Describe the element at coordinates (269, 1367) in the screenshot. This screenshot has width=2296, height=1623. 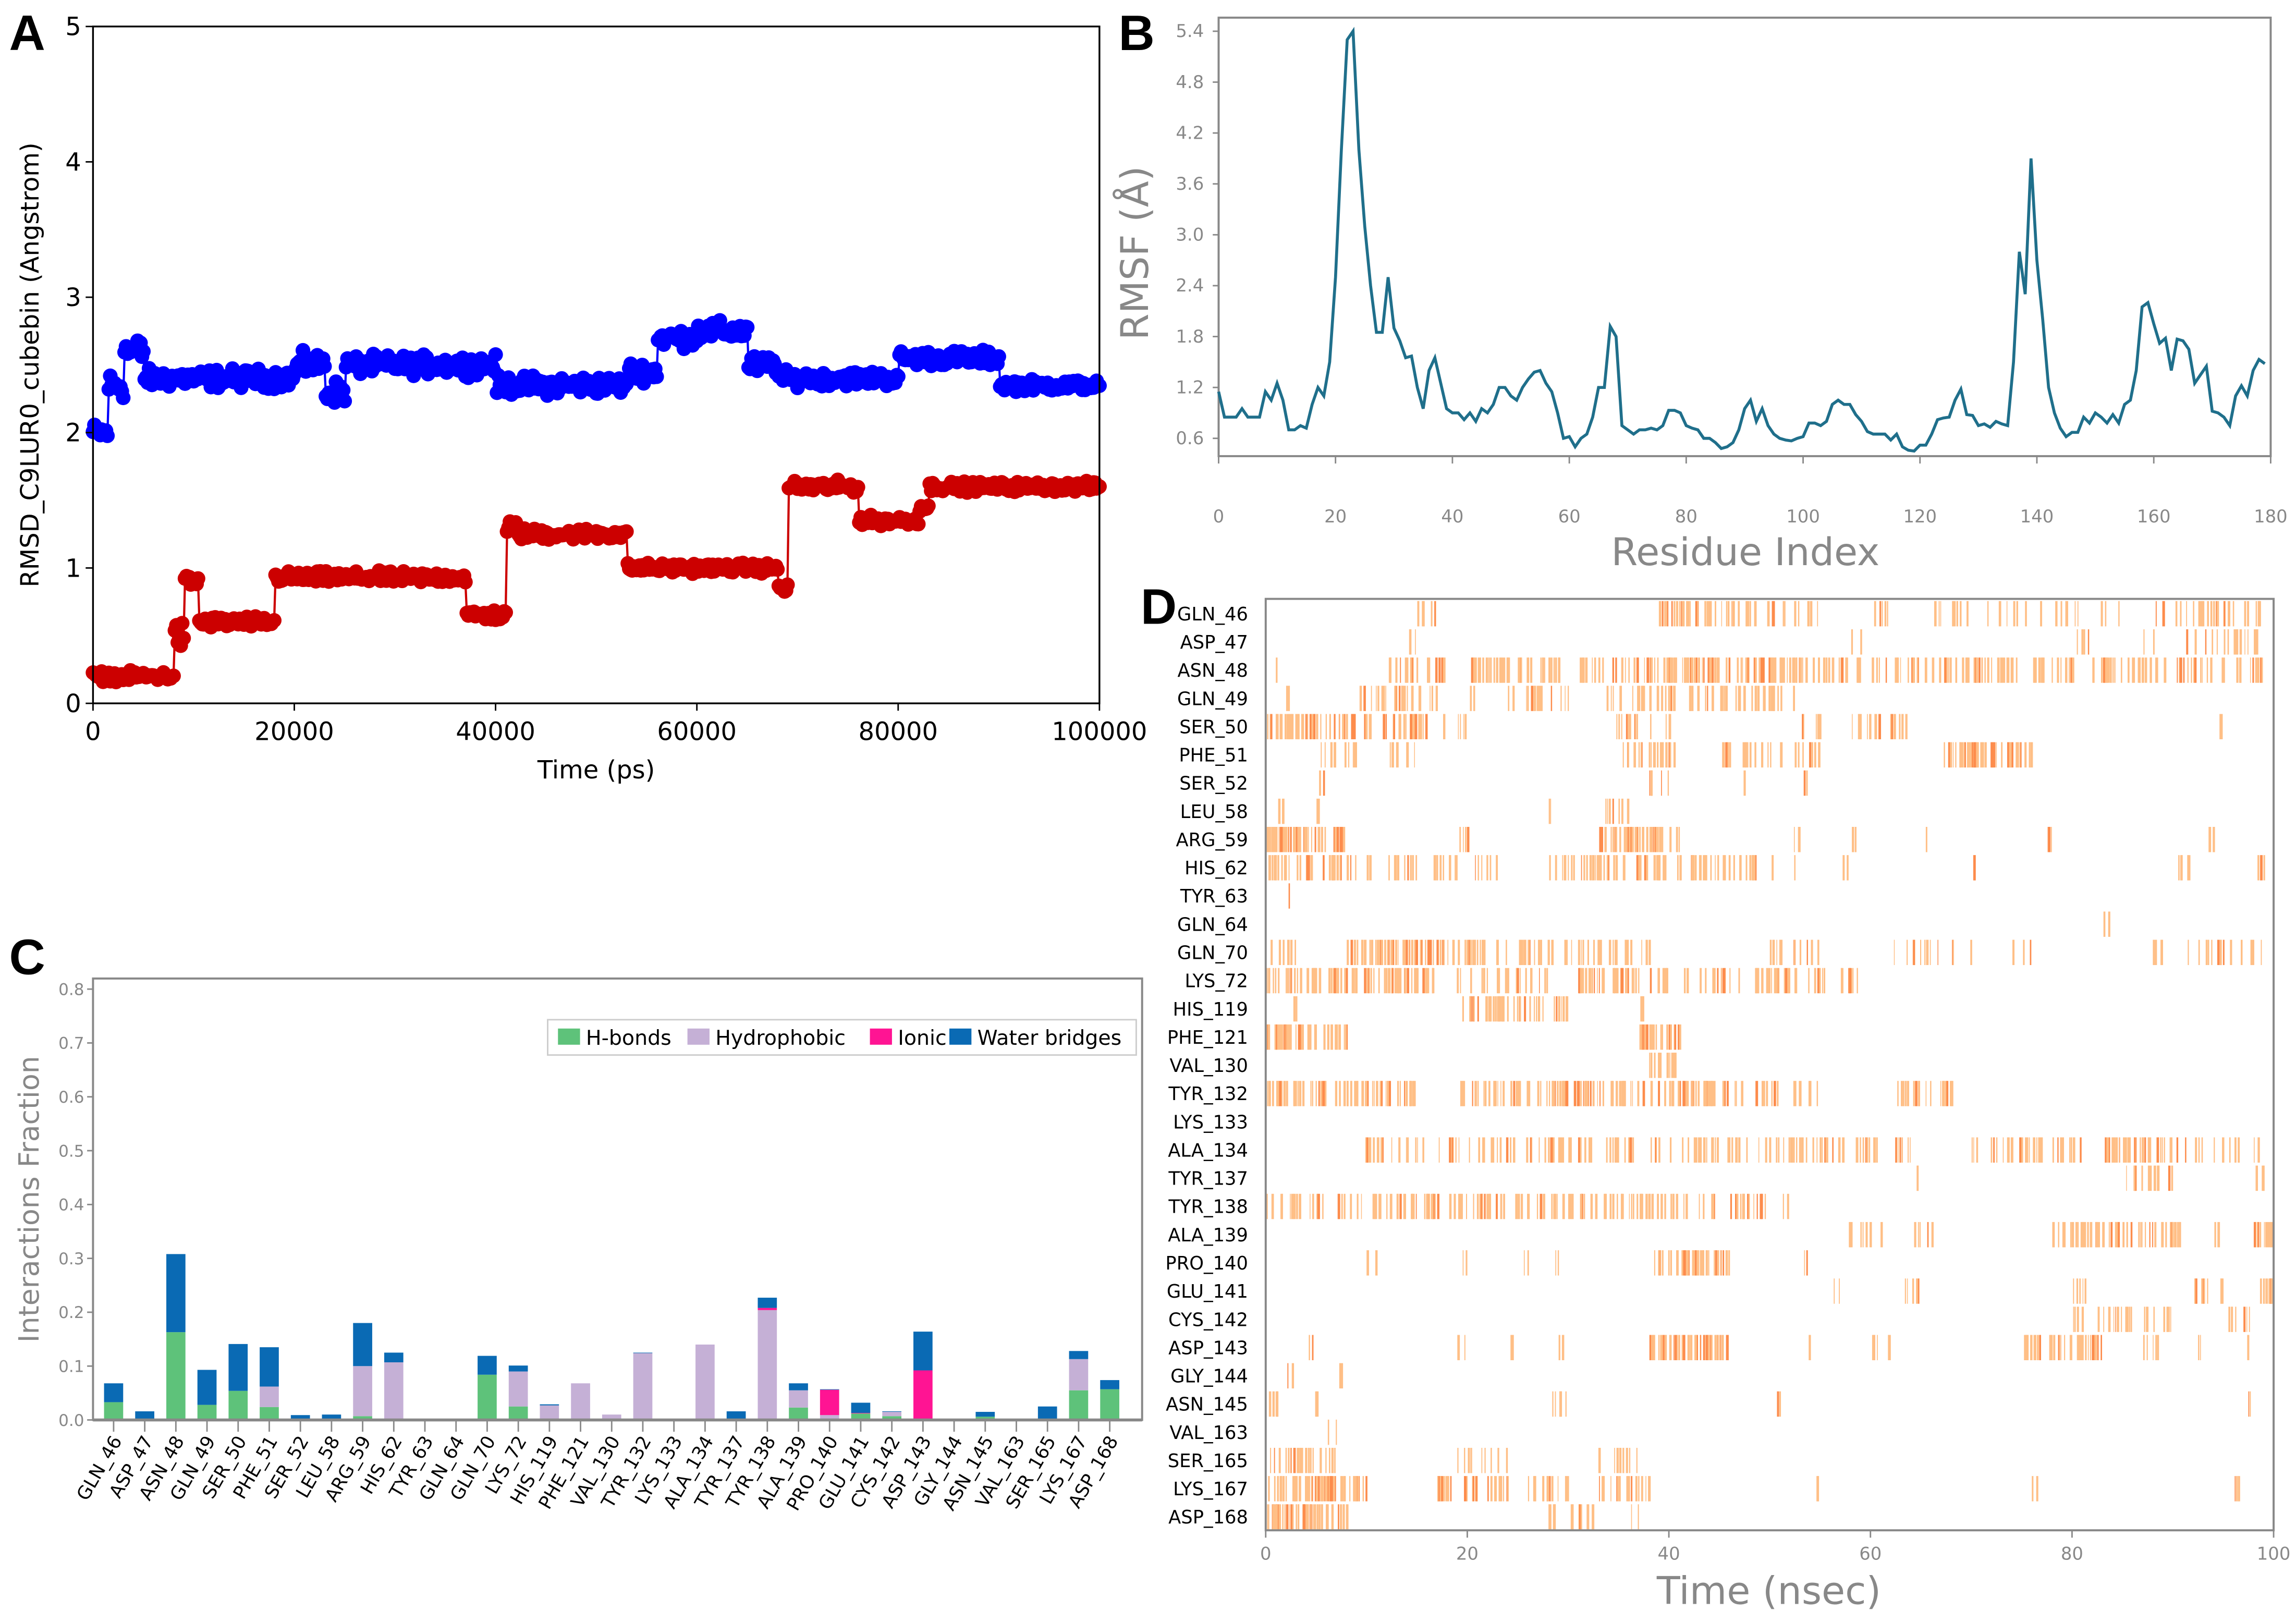
I see `bar-water-bridges` at that location.